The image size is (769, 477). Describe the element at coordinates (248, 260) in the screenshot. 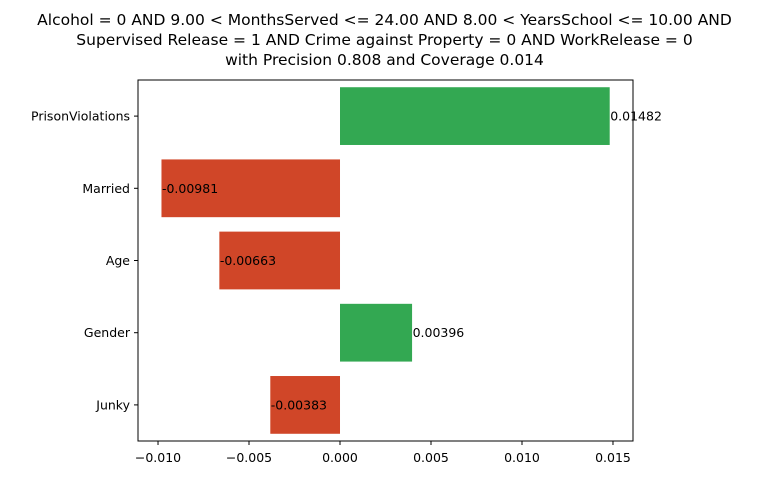

I see `bar-value-label: -0.00663` at that location.